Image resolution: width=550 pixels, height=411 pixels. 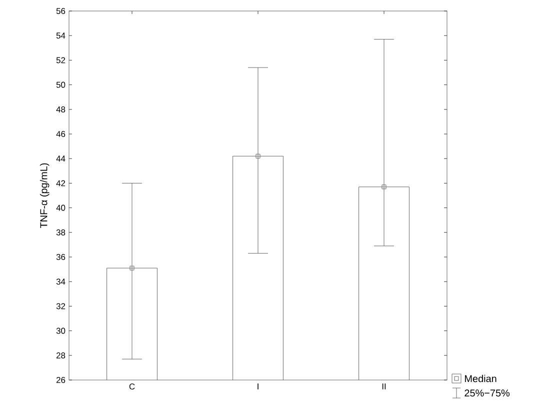 What do you see at coordinates (61, 306) in the screenshot?
I see `y-tick-label: 32` at bounding box center [61, 306].